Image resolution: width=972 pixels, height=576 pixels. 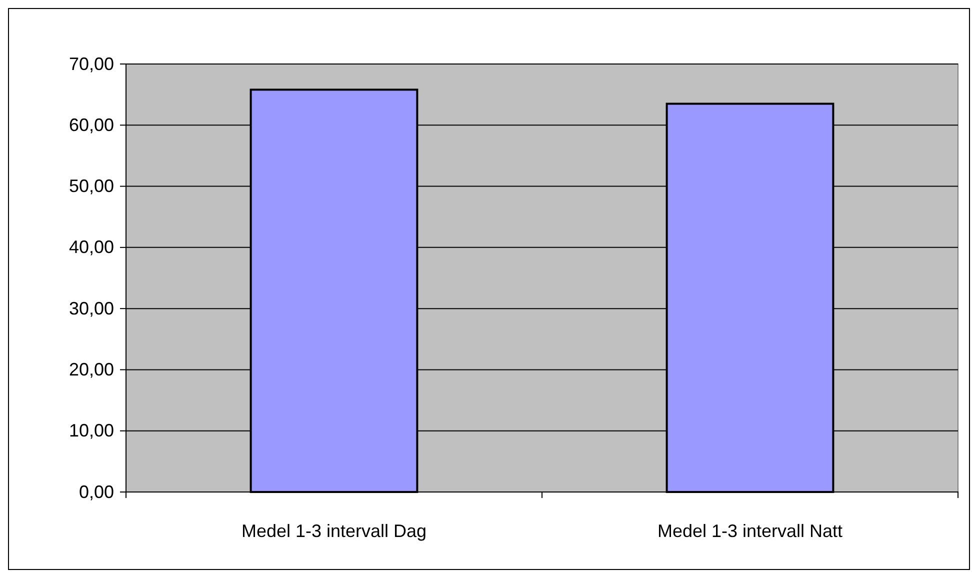 What do you see at coordinates (96, 492) in the screenshot?
I see `y-tick-label: 0,00` at bounding box center [96, 492].